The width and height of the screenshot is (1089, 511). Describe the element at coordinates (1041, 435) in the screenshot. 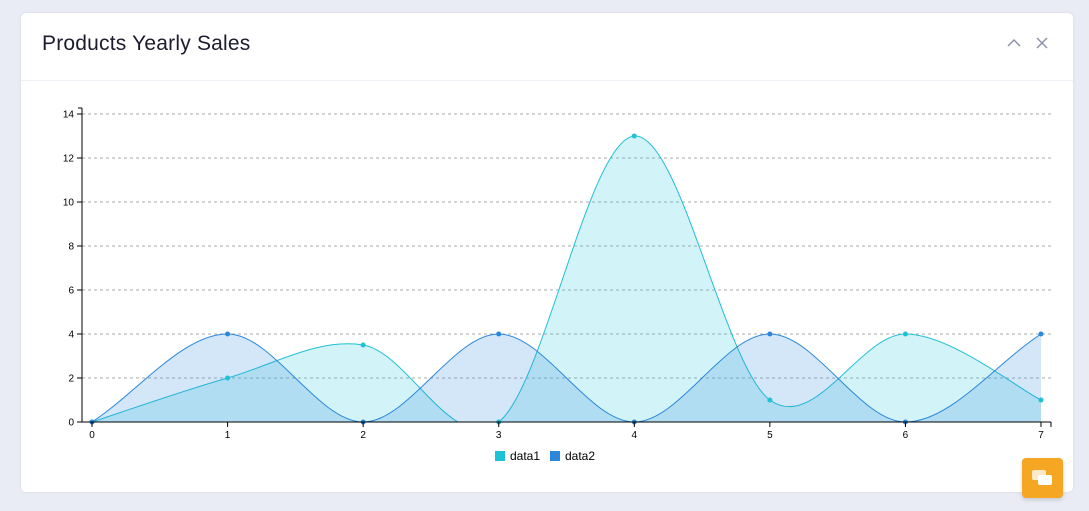

I see `x-tick-label: 7` at that location.